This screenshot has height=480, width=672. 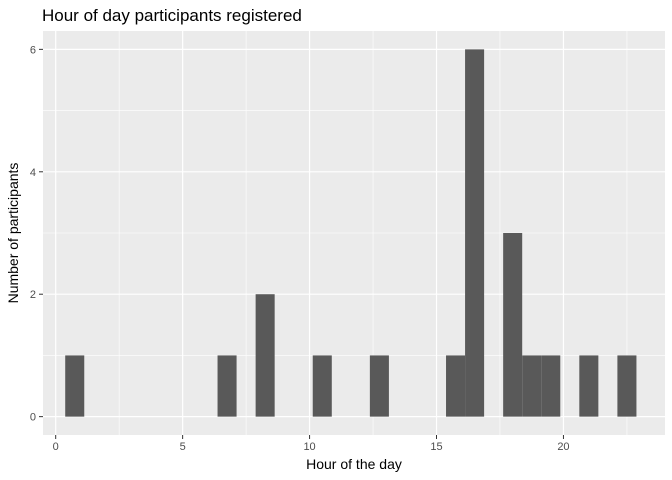 I want to click on x-axis: 0 5 10 15 20, so click(x=311, y=444).